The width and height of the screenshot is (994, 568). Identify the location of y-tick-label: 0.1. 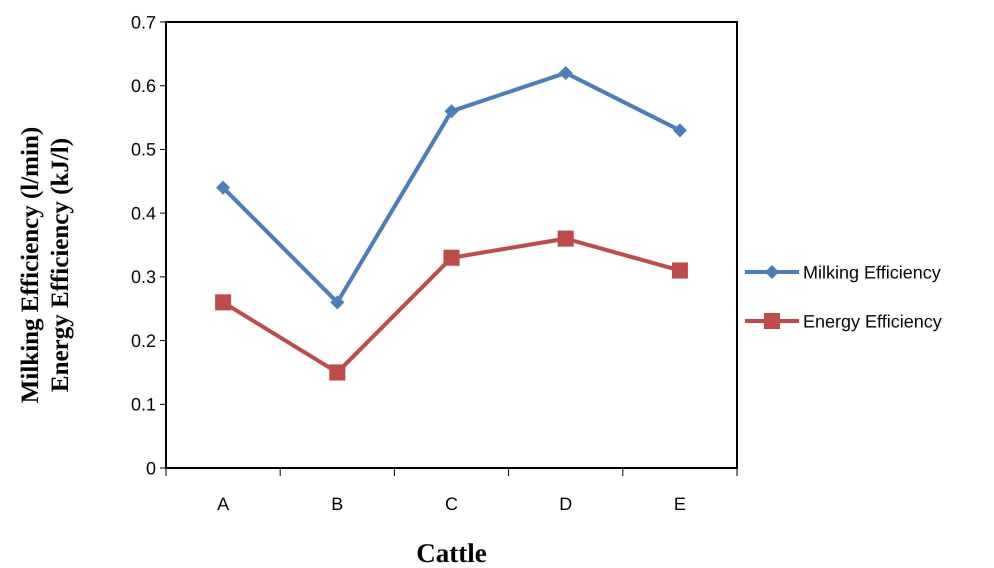
(143, 404).